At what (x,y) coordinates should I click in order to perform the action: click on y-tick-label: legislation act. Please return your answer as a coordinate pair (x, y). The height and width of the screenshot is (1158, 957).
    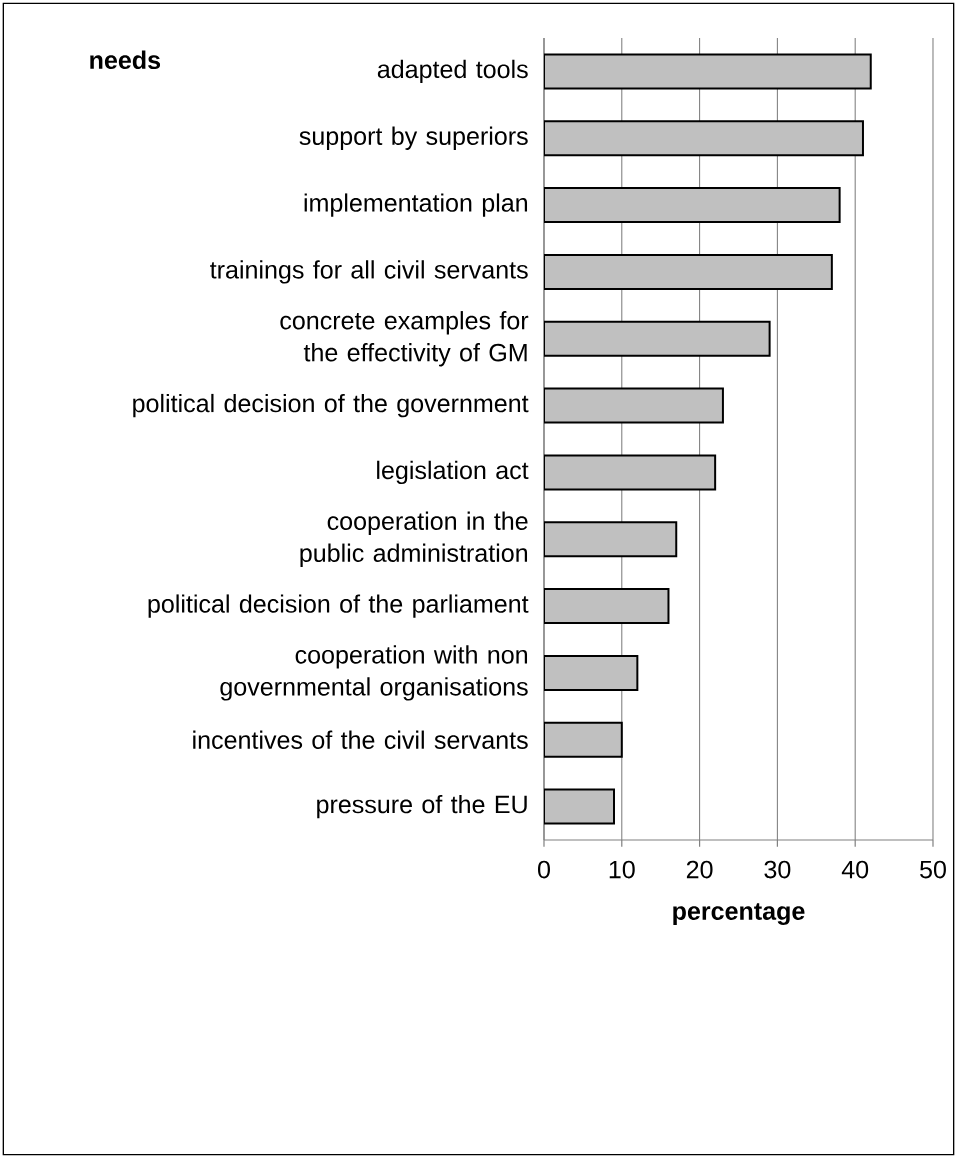
    Looking at the image, I should click on (453, 472).